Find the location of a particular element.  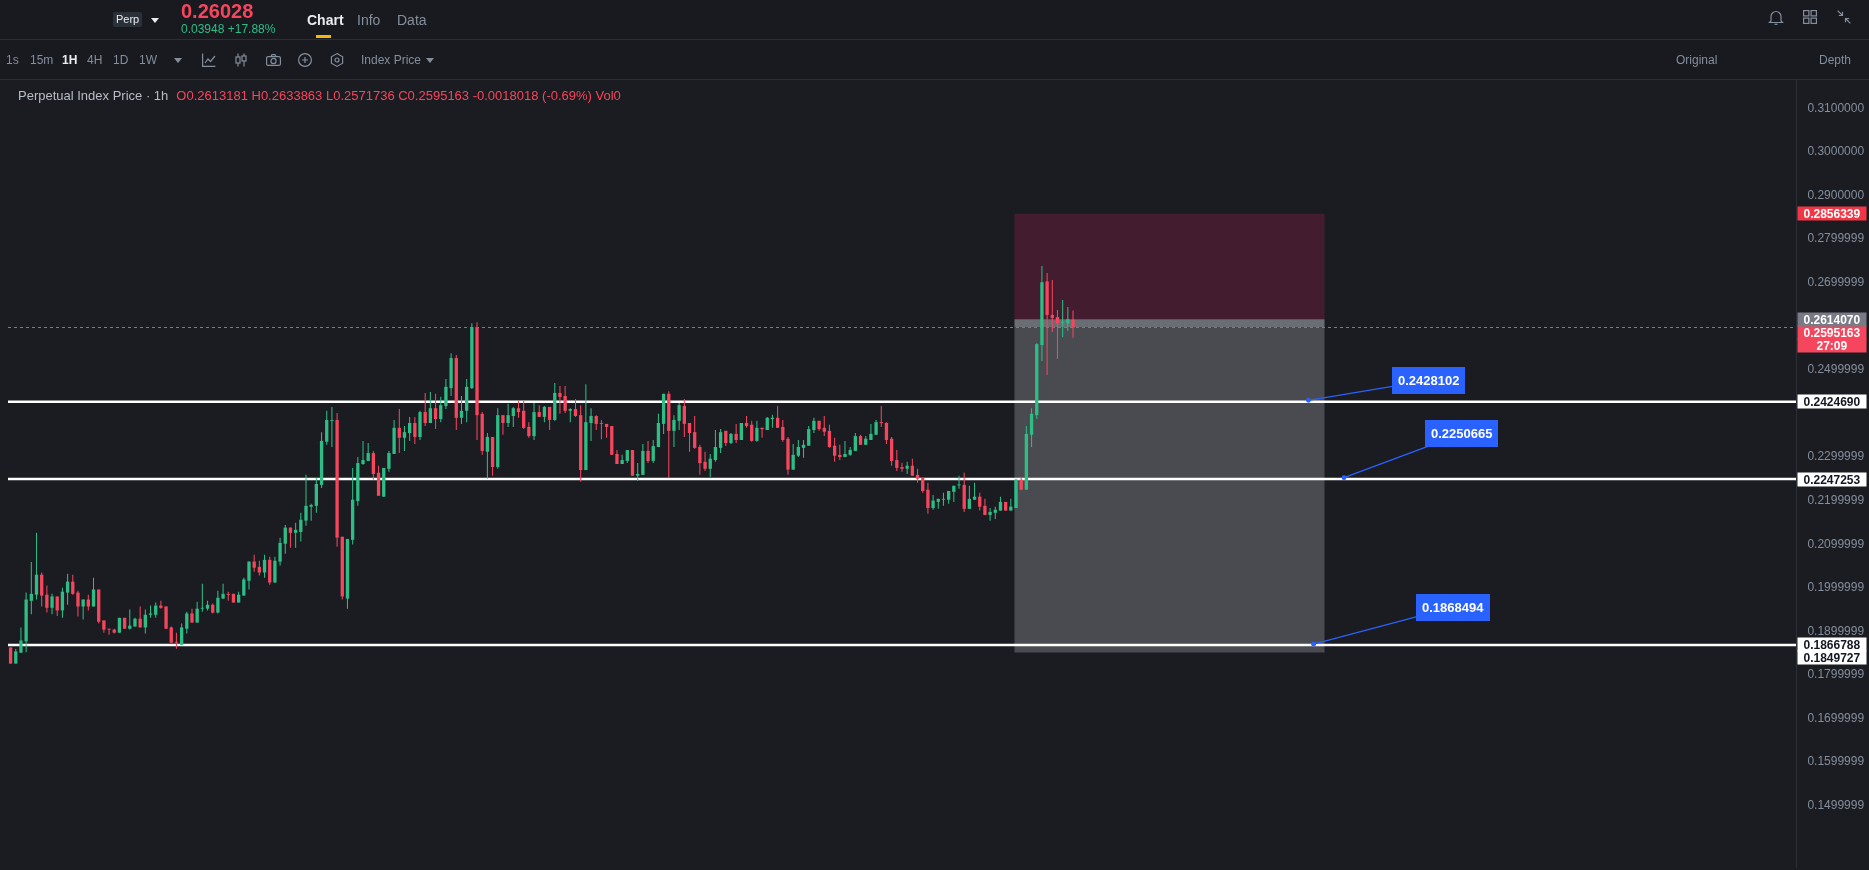

text: 1W is located at coordinates (148, 60).